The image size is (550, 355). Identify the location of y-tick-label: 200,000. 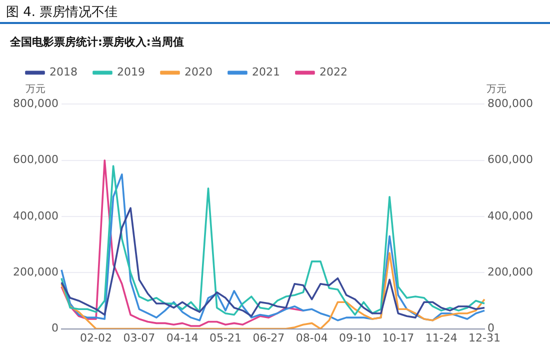
(35, 272).